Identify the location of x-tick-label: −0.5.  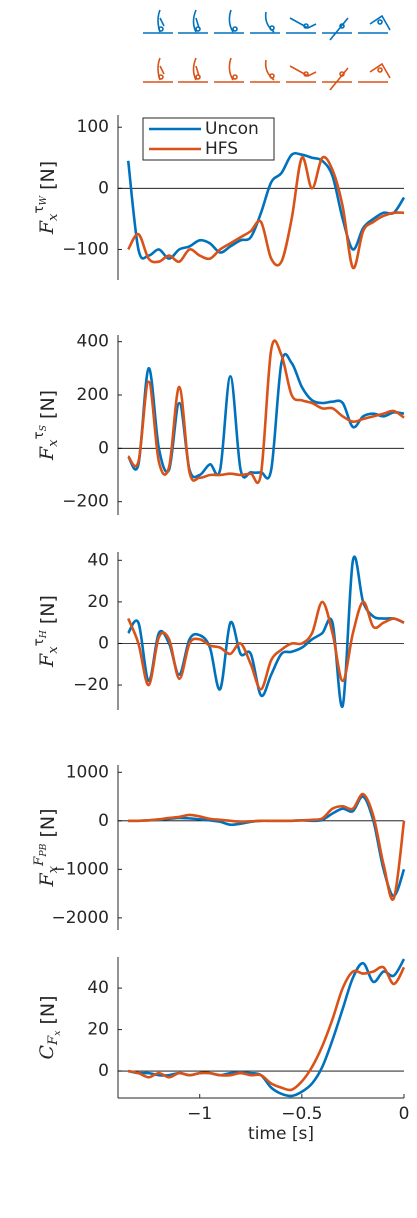
(301, 1114).